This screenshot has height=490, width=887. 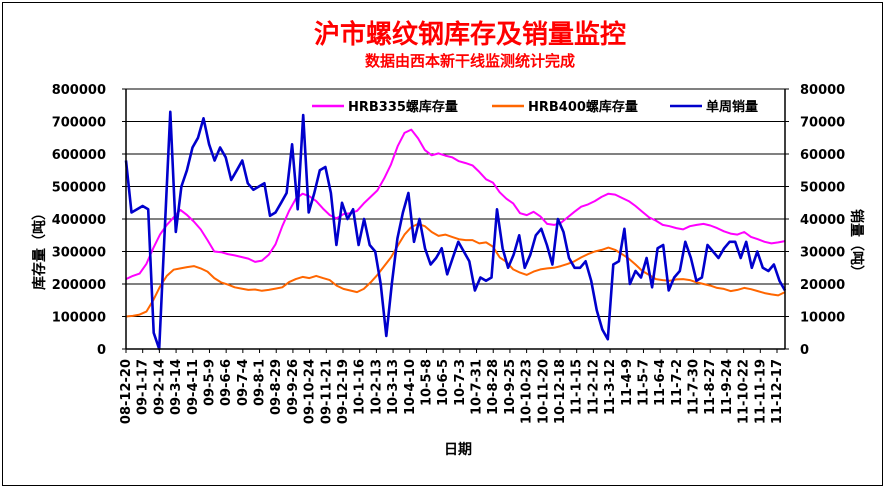 What do you see at coordinates (822, 253) in the screenshot?
I see `y-right-tick-label: 30000` at bounding box center [822, 253].